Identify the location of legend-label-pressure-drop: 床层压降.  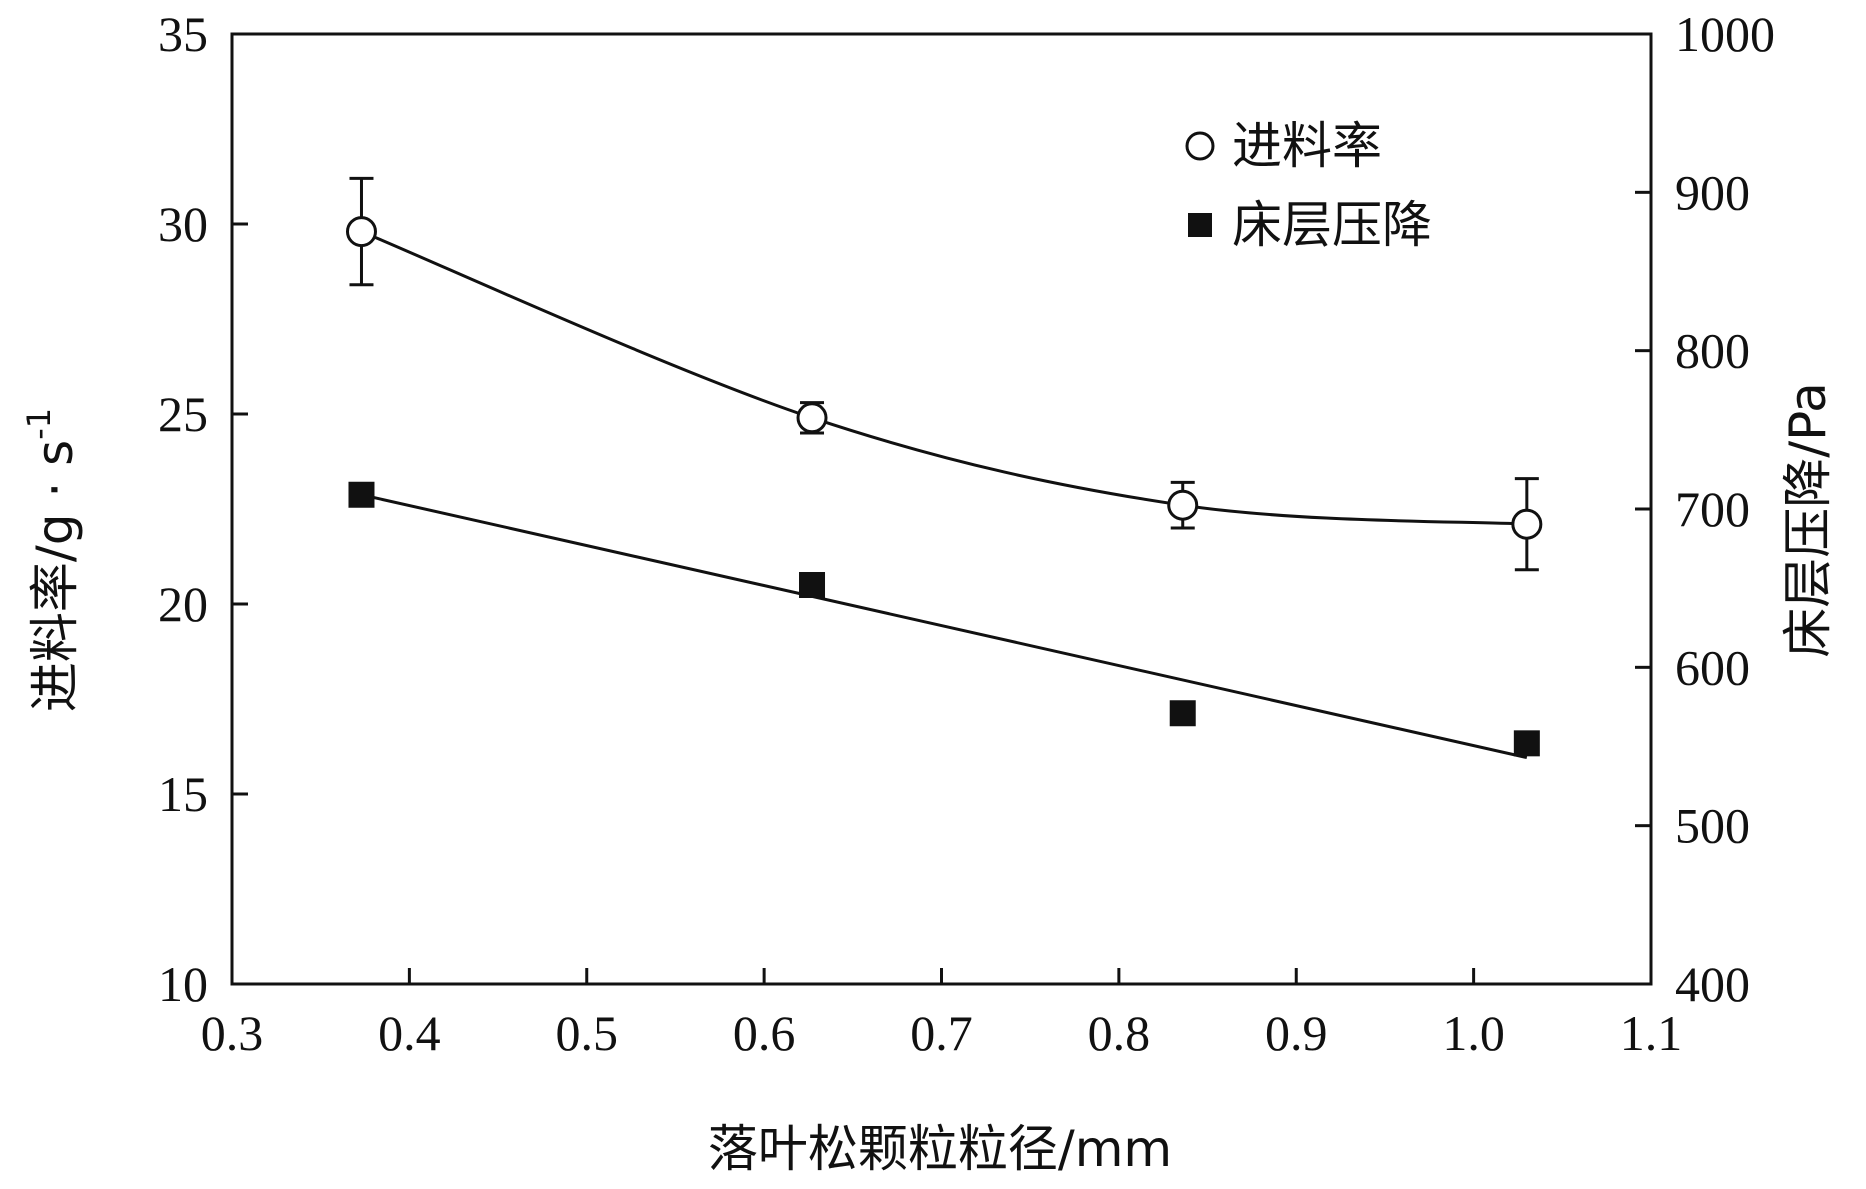
(1332, 225).